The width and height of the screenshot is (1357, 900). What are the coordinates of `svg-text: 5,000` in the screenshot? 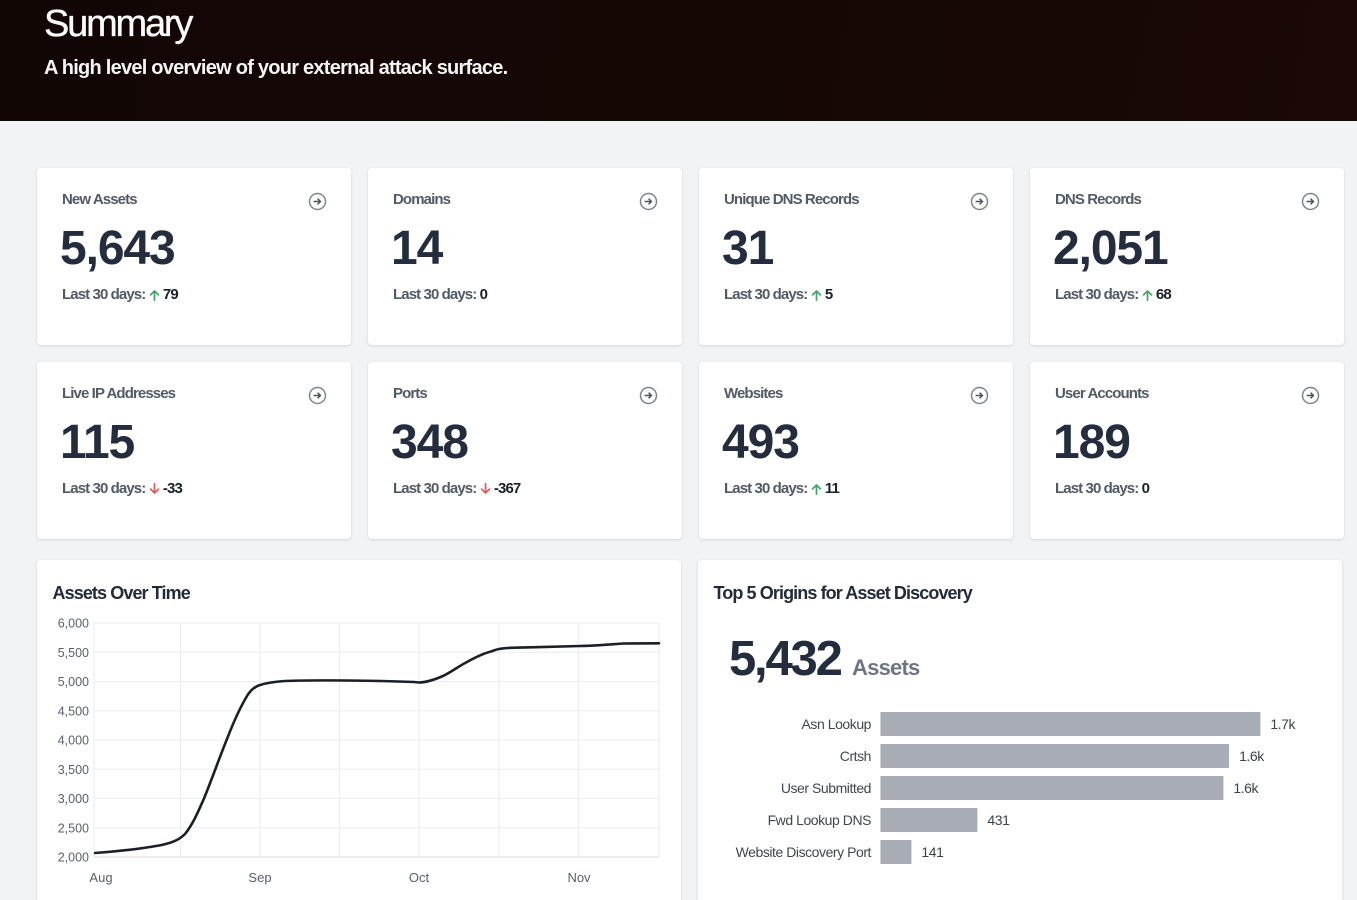 It's located at (73, 682).